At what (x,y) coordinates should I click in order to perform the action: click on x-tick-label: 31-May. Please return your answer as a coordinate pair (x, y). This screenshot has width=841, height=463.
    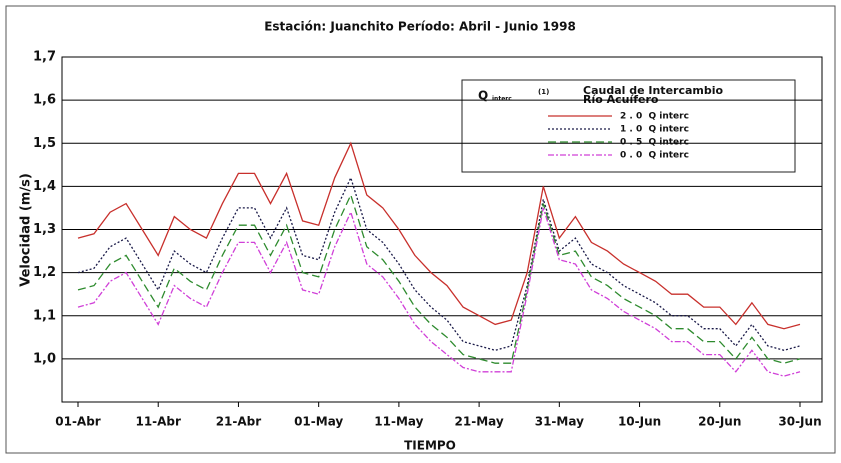
    Looking at the image, I should click on (559, 422).